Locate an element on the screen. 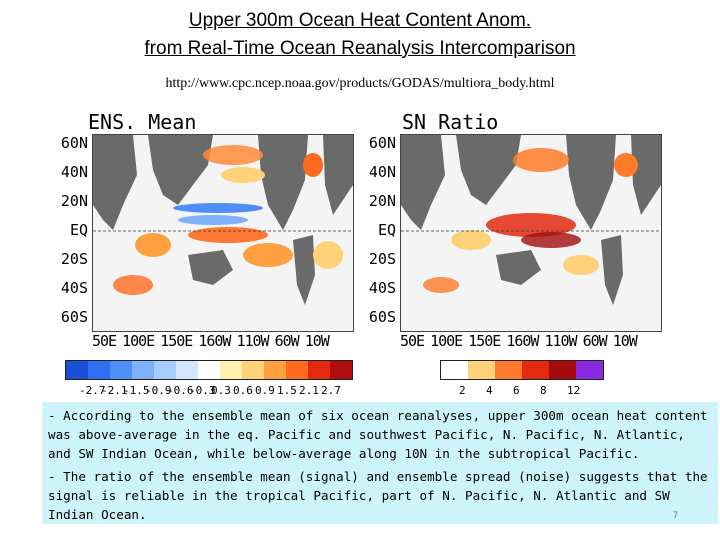  ens-mean-map is located at coordinates (223, 233).